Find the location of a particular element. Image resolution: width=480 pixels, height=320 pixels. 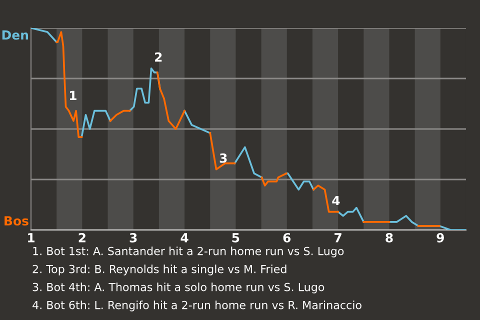

annotation: 3 is located at coordinates (223, 158).